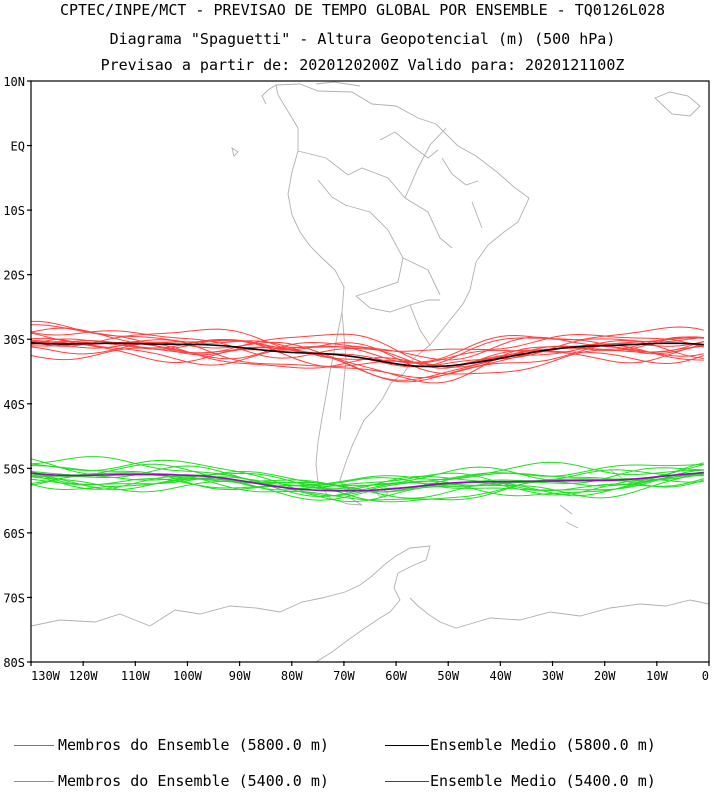 The height and width of the screenshot is (792, 725). Describe the element at coordinates (193, 745) in the screenshot. I see `legend-label-members-5800: Membros do Ensemble (5800.0 m)` at that location.